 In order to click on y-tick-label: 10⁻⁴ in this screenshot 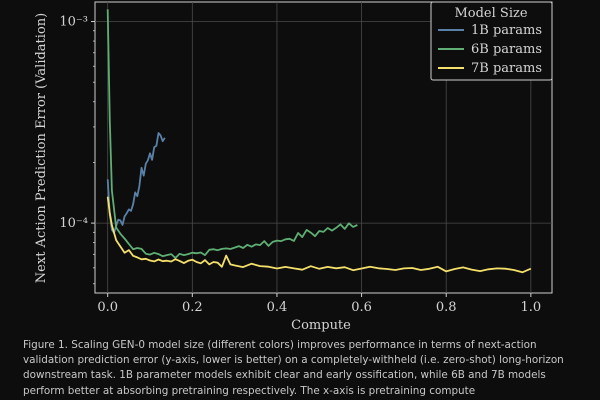, I will do `click(73, 223)`.